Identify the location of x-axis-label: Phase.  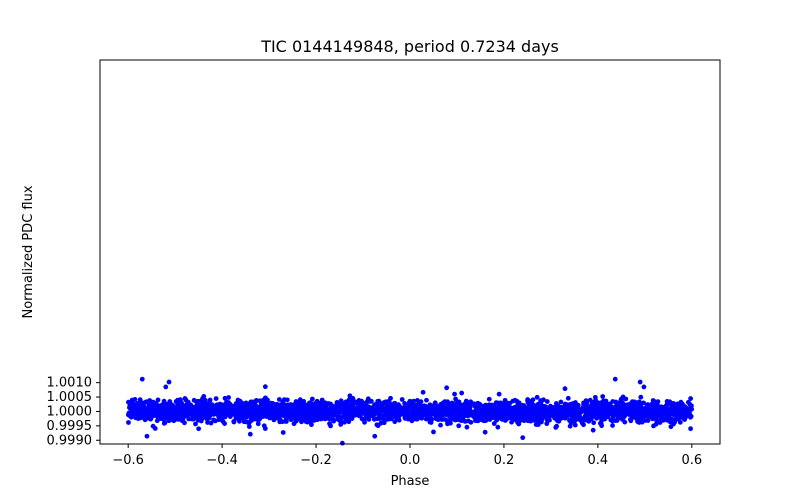
(410, 481).